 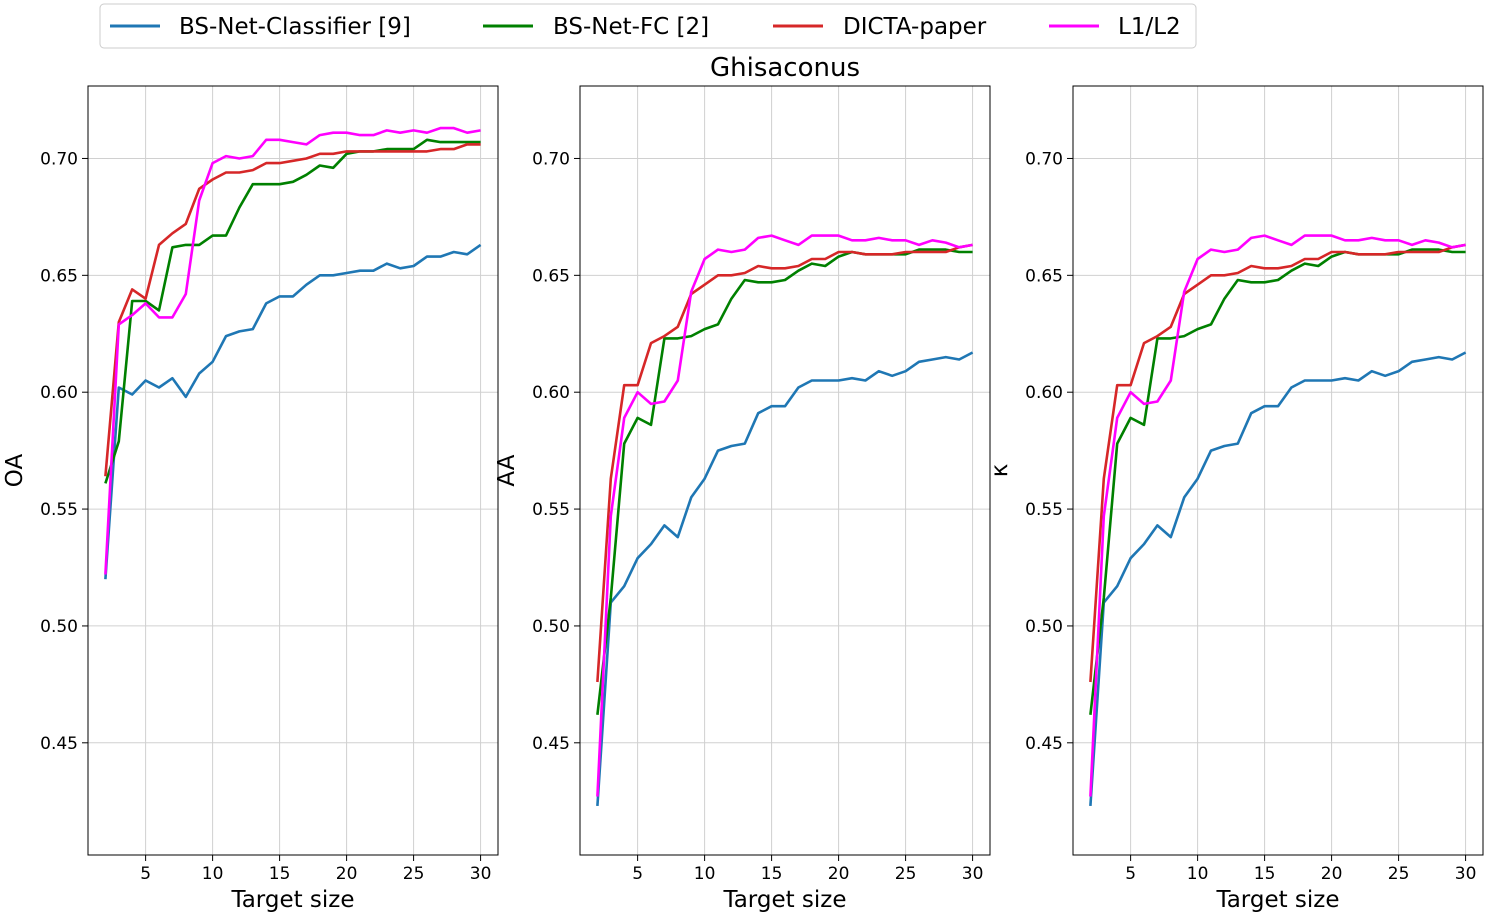 I want to click on chart-title: Ghisaconus, so click(x=785, y=68).